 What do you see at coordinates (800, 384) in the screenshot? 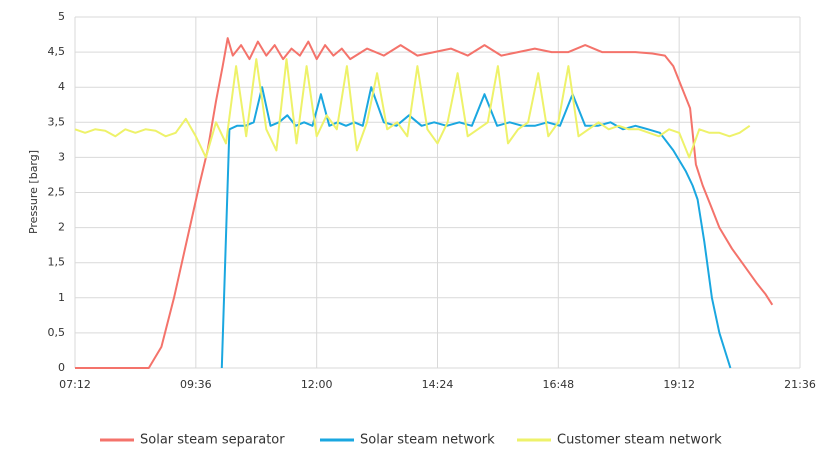
I see `x-tick-label: 21:36` at bounding box center [800, 384].